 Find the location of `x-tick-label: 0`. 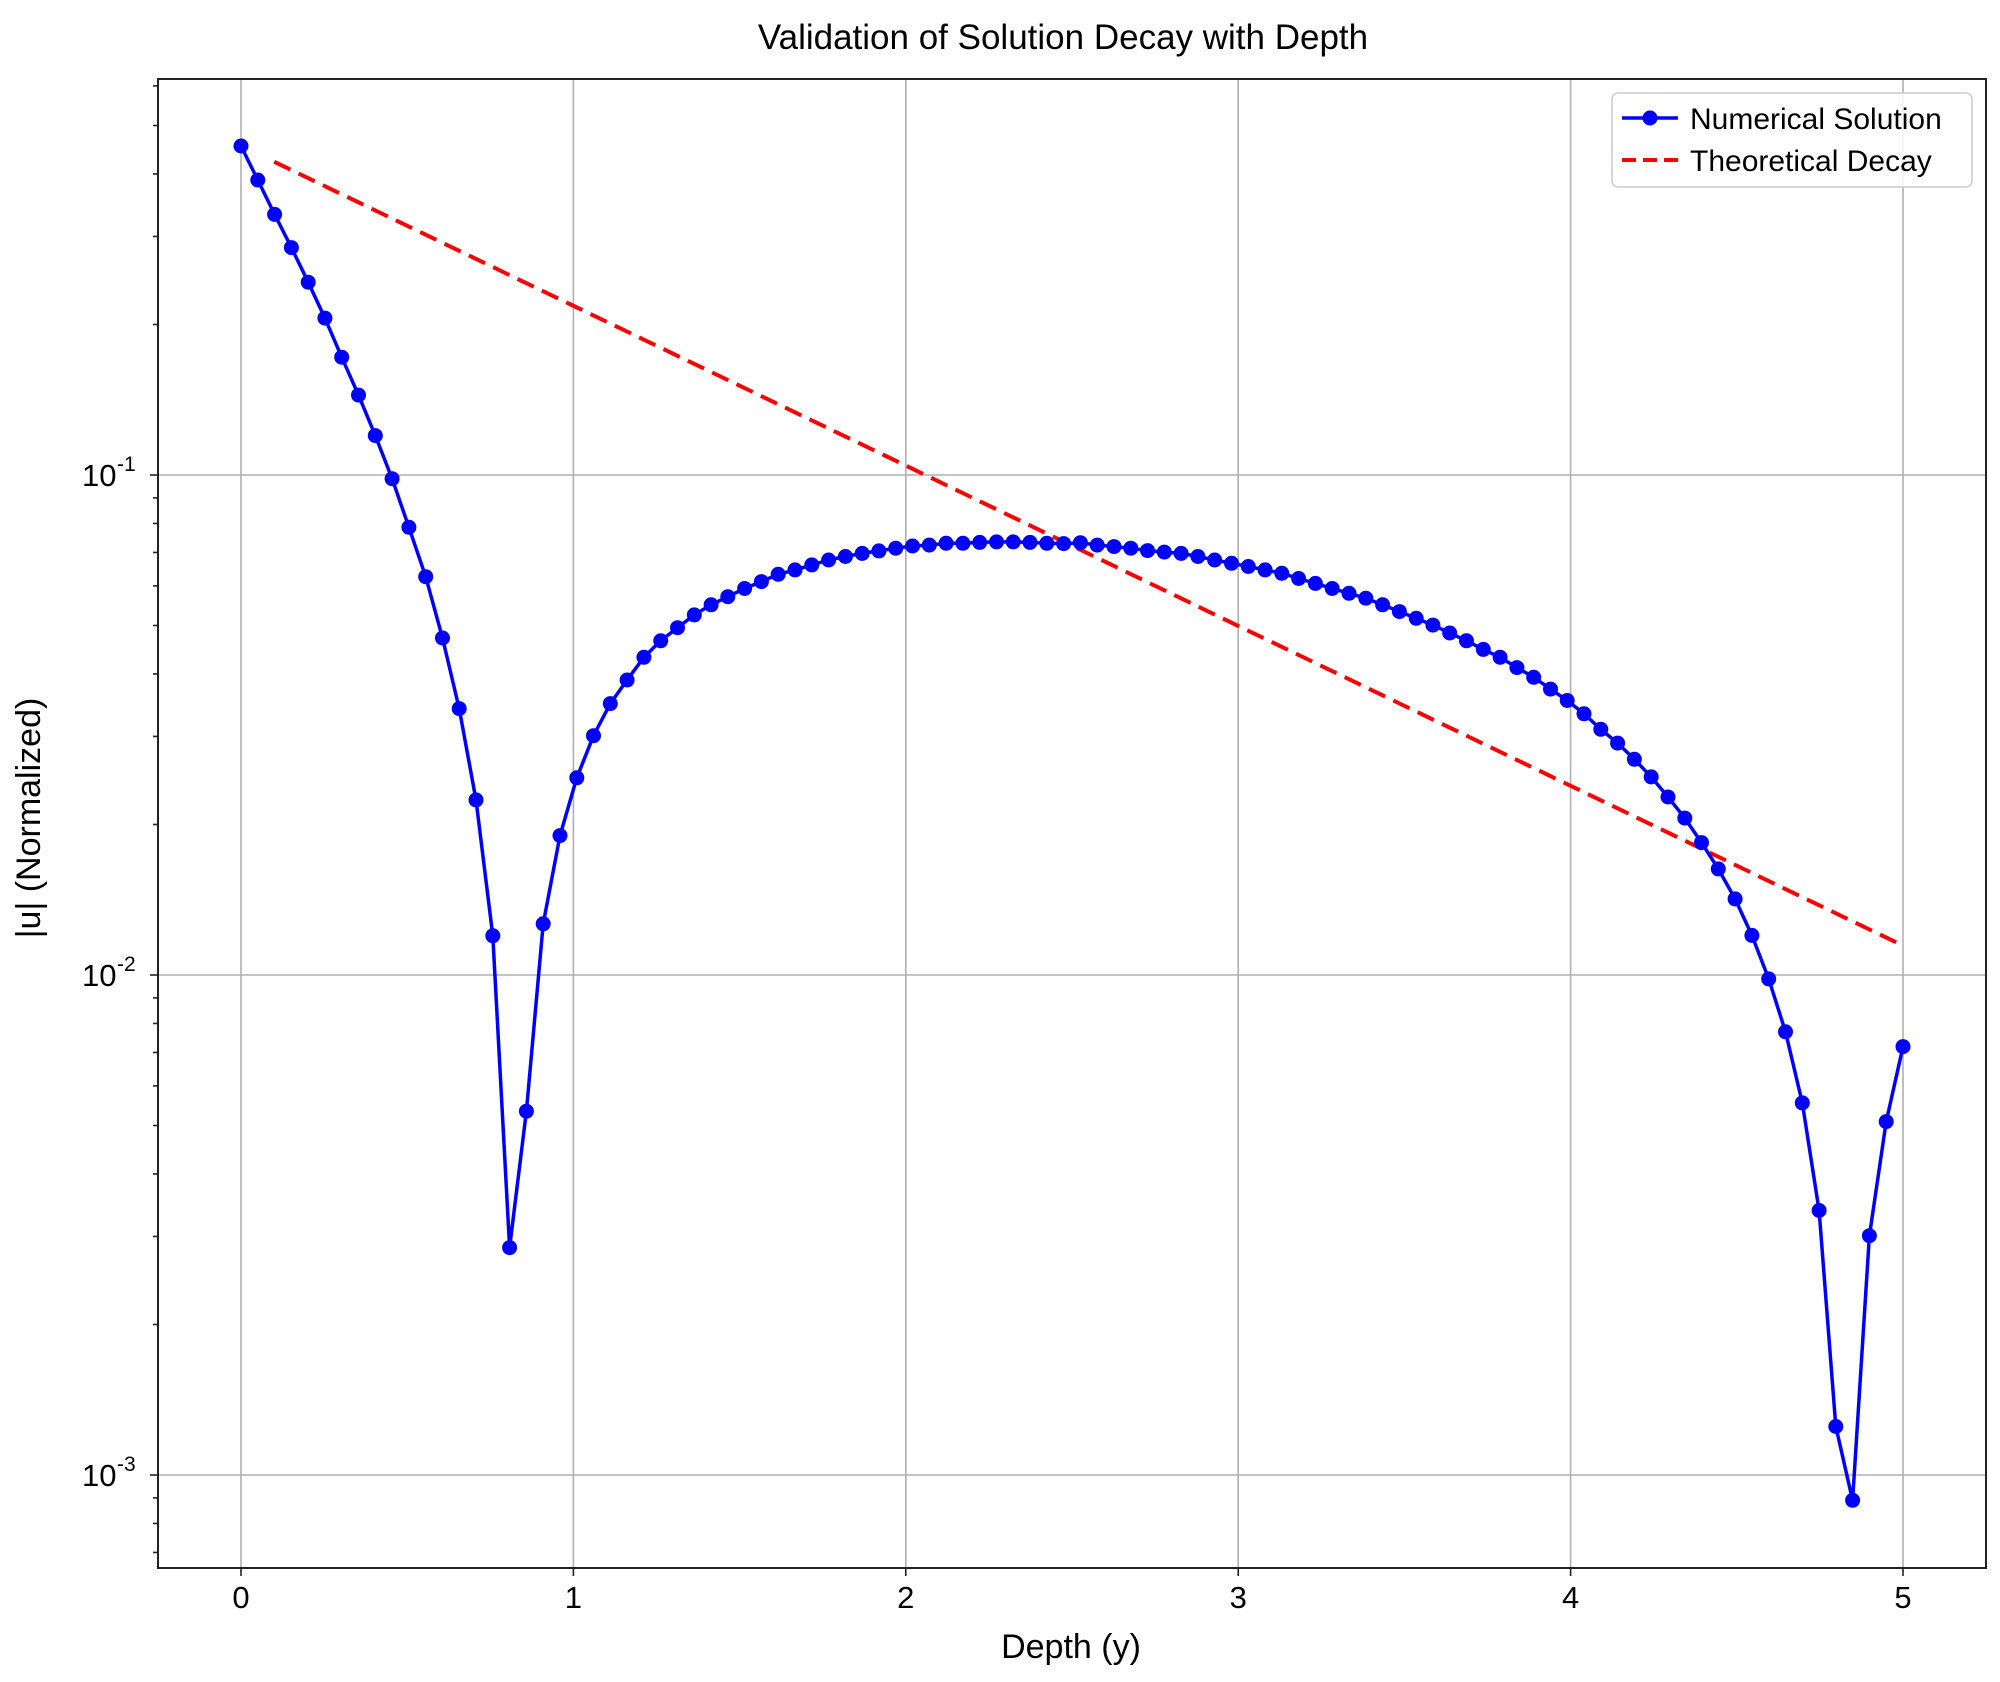

x-tick-label: 0 is located at coordinates (240, 1597).